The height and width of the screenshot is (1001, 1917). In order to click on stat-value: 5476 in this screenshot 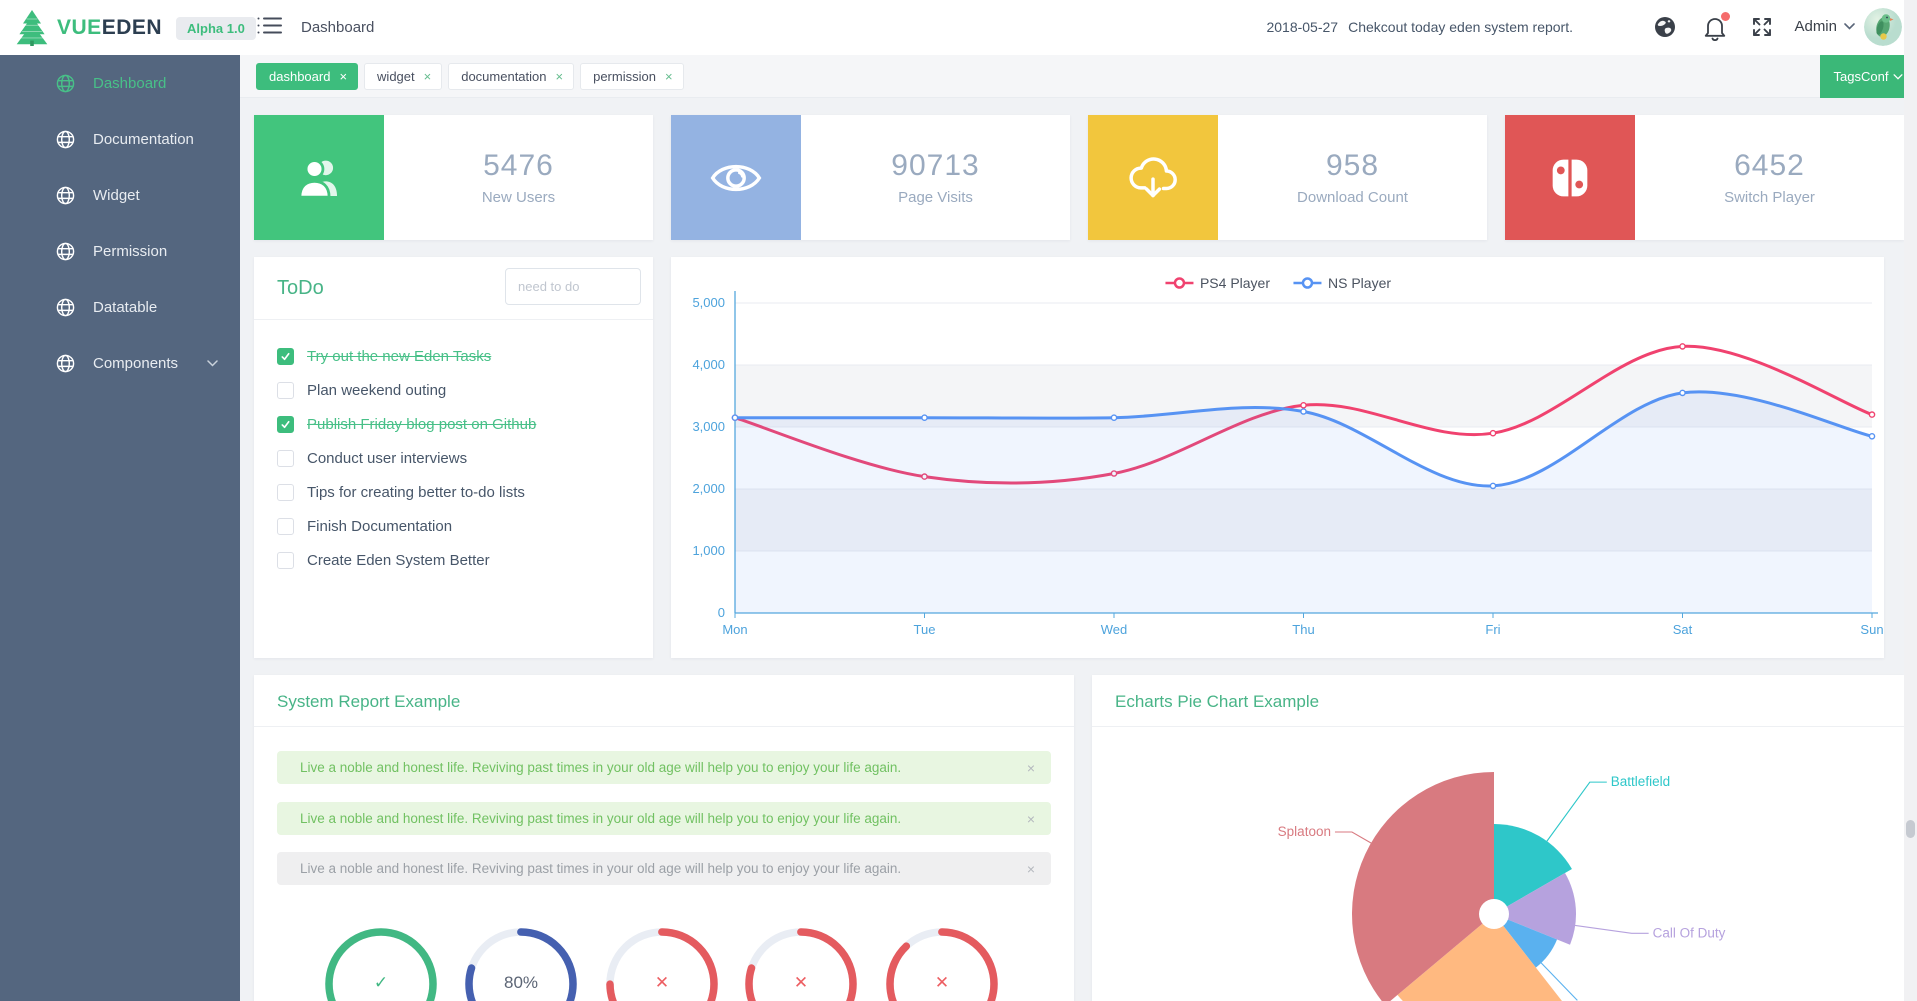, I will do `click(518, 165)`.